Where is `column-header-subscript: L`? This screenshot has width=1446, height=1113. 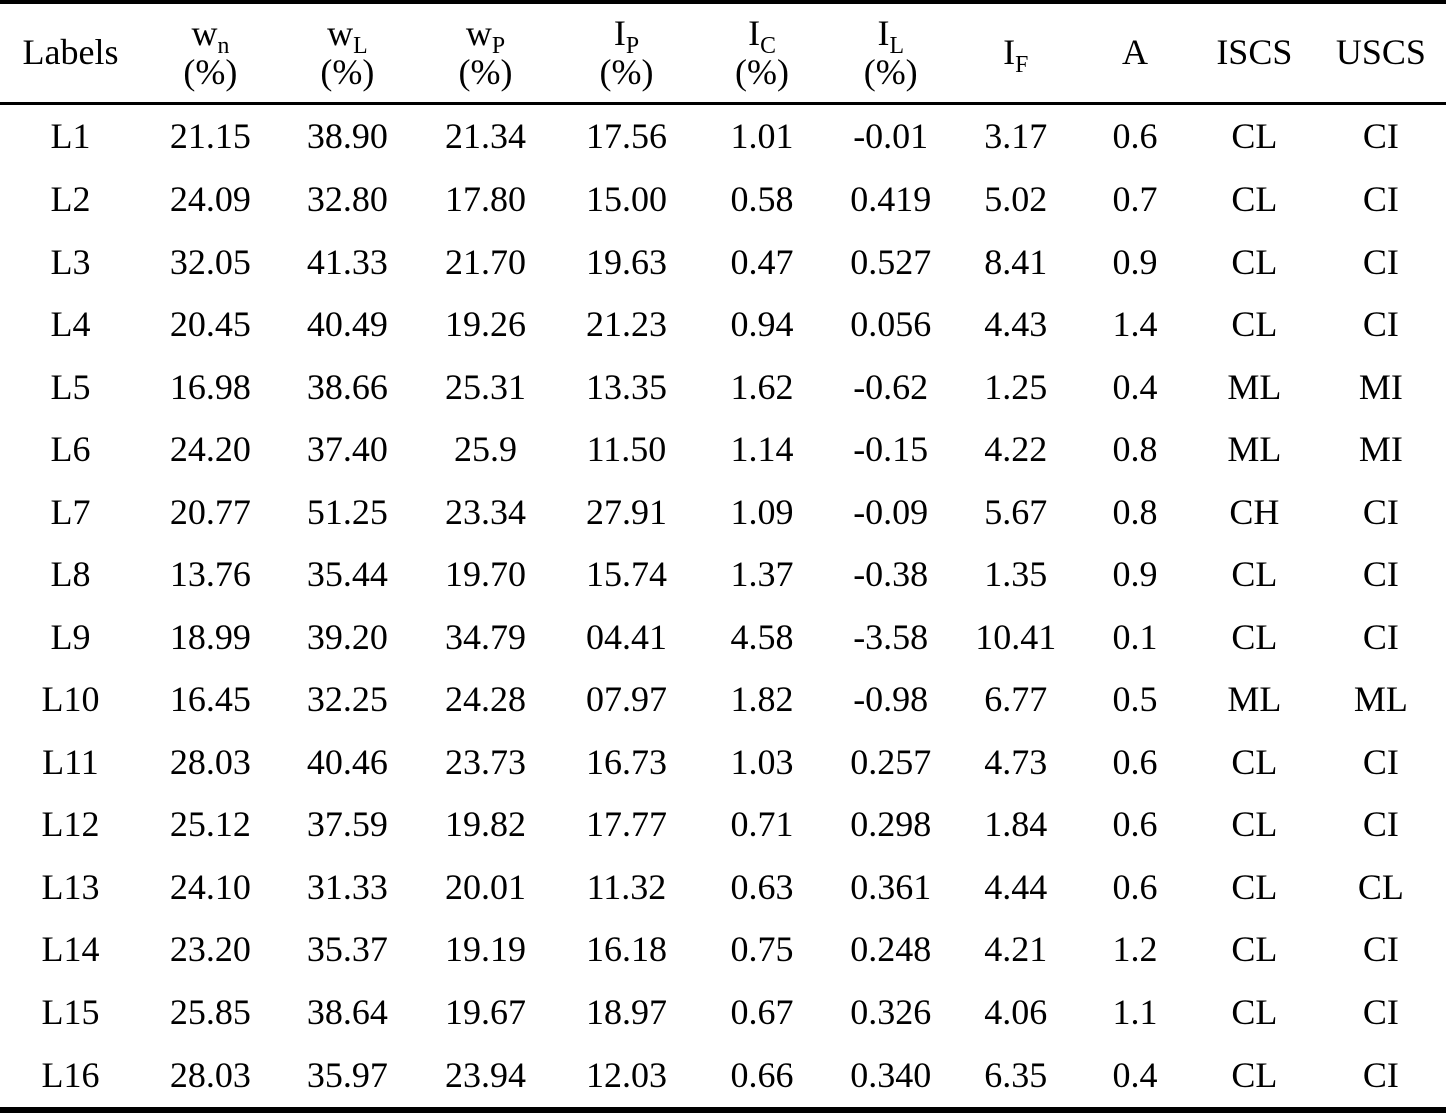 column-header-subscript: L is located at coordinates (360, 46).